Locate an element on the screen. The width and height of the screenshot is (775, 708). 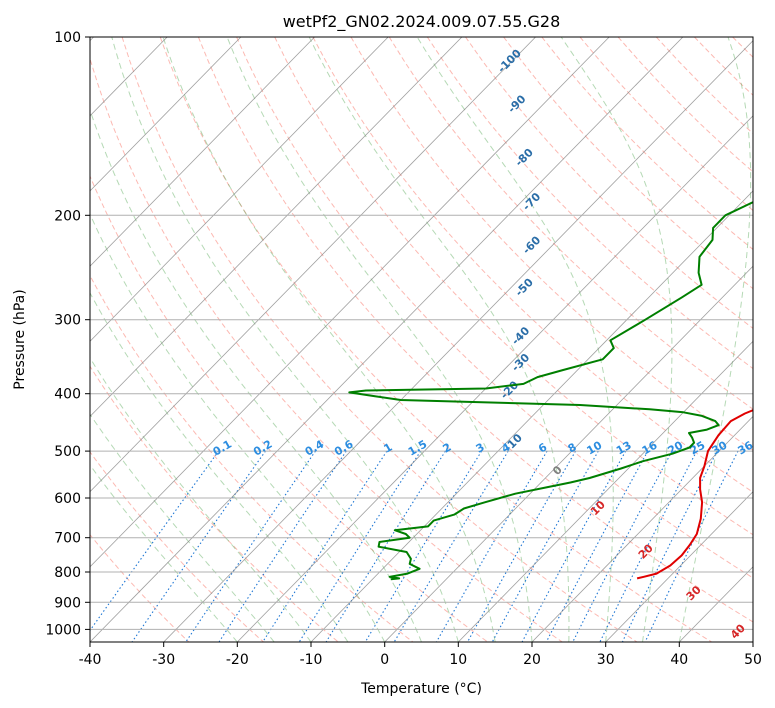
y-tick-label: 300 is located at coordinates (67, 321).